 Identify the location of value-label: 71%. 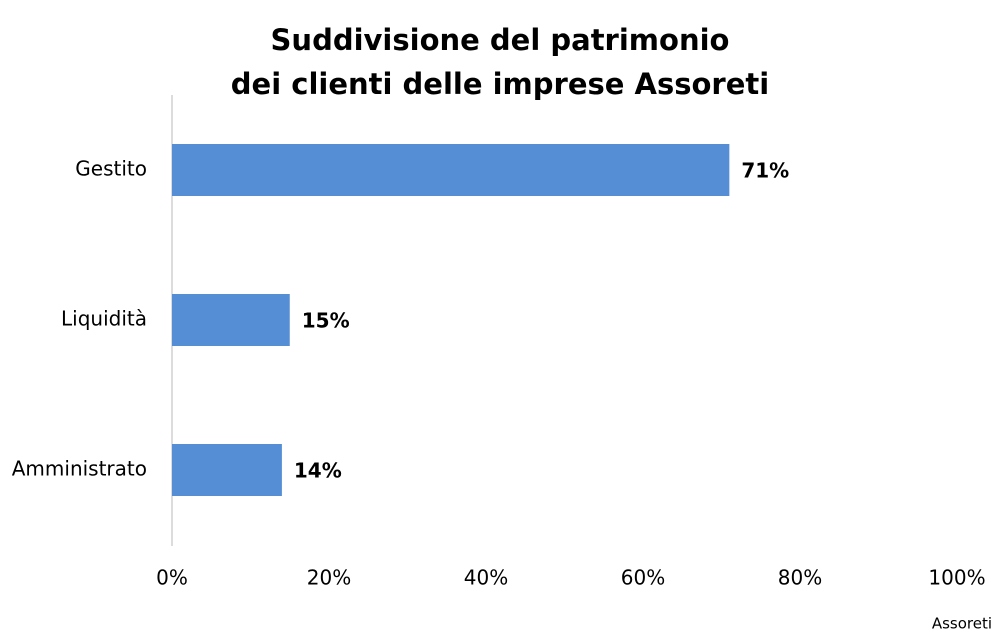
(765, 171).